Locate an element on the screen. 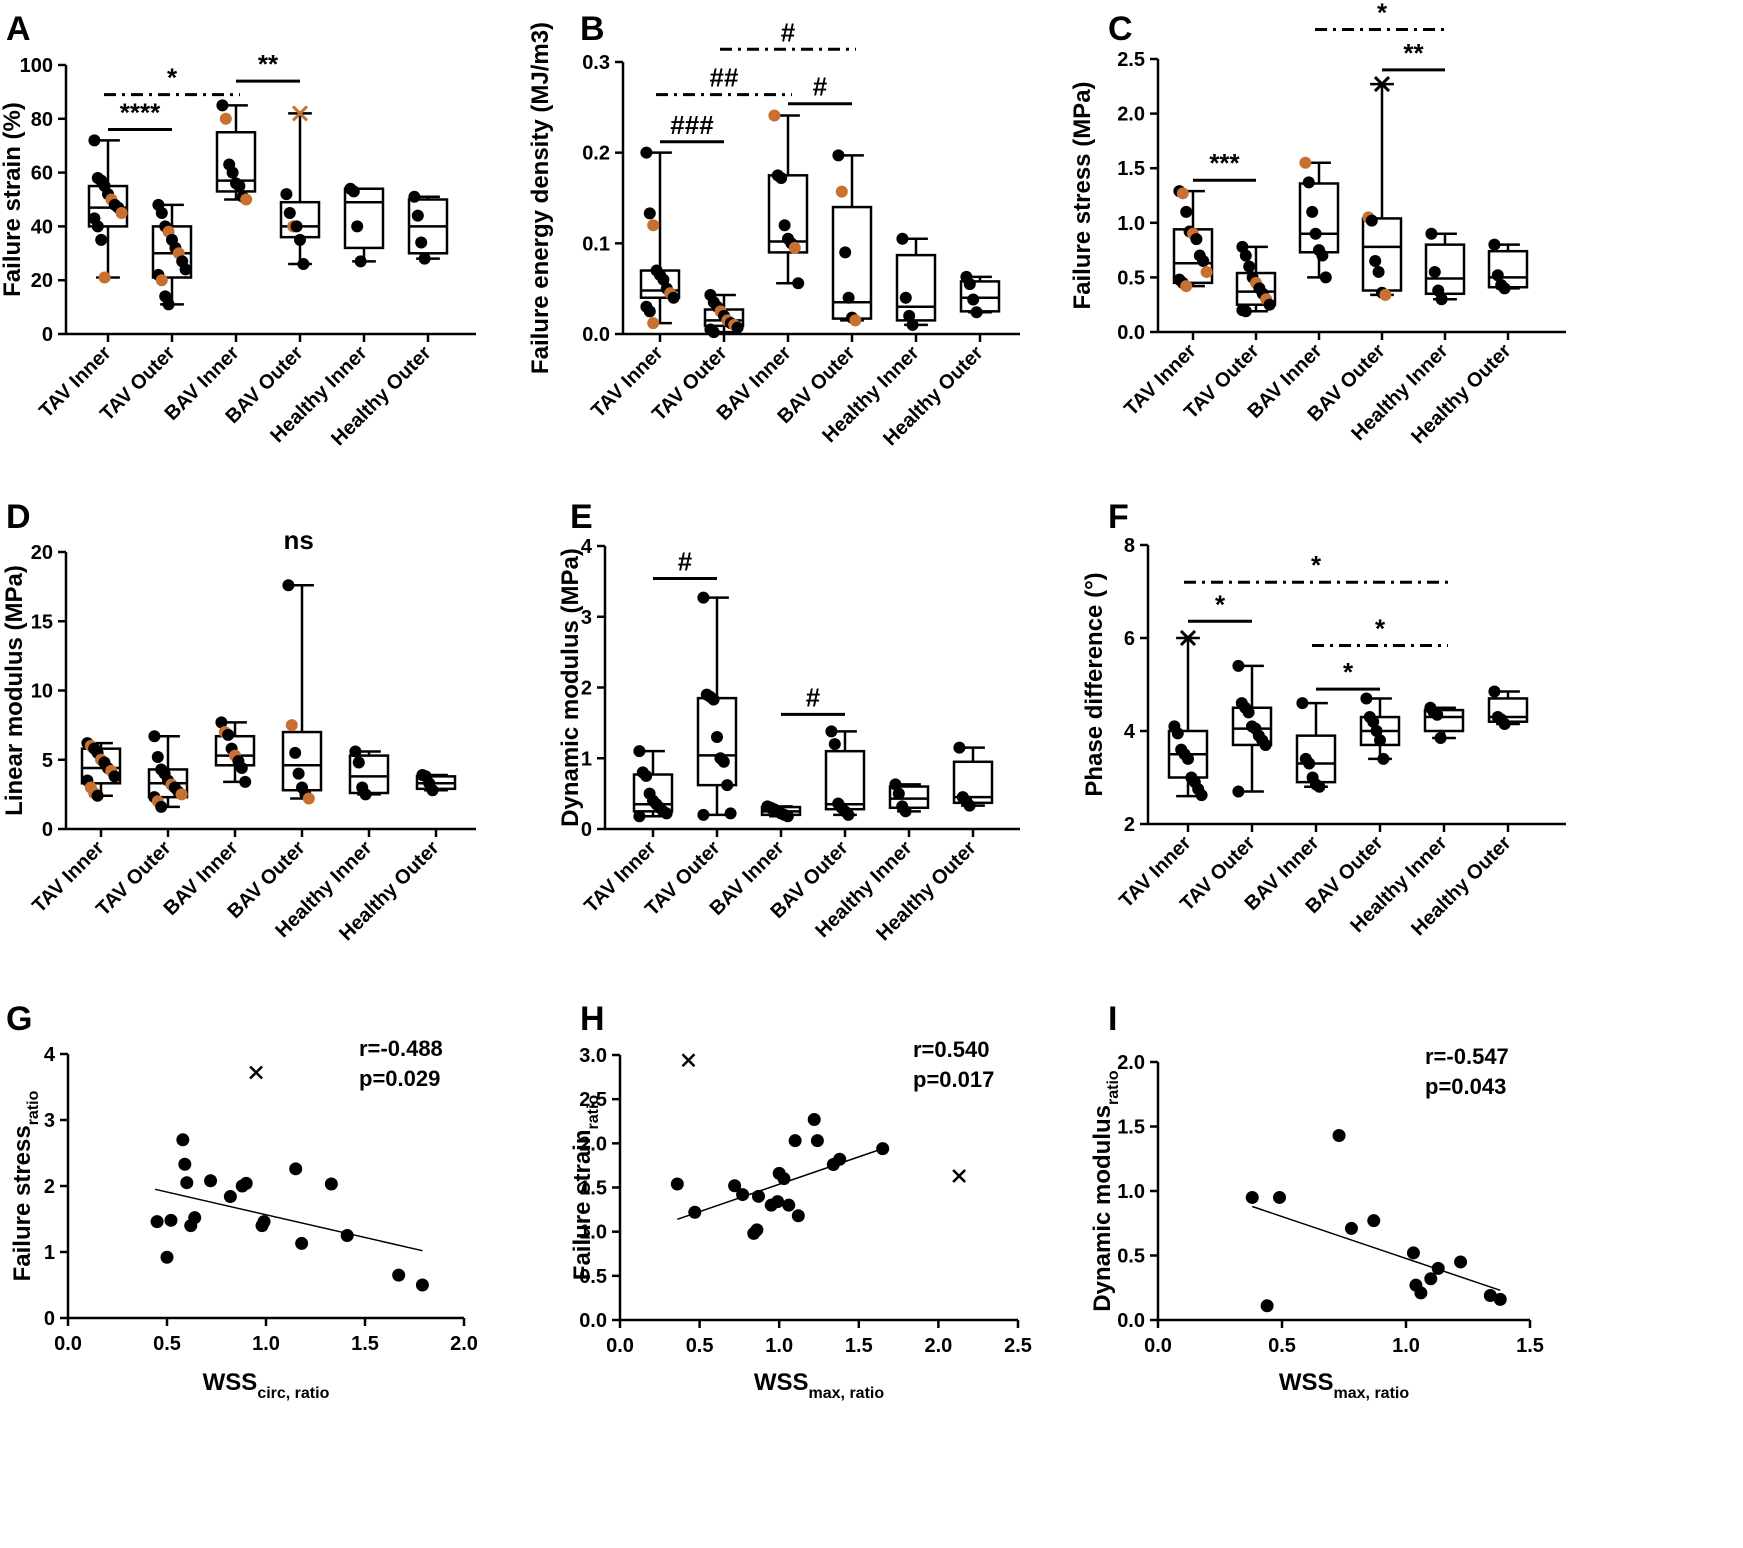  significance-label: ** is located at coordinates (1413, 53).